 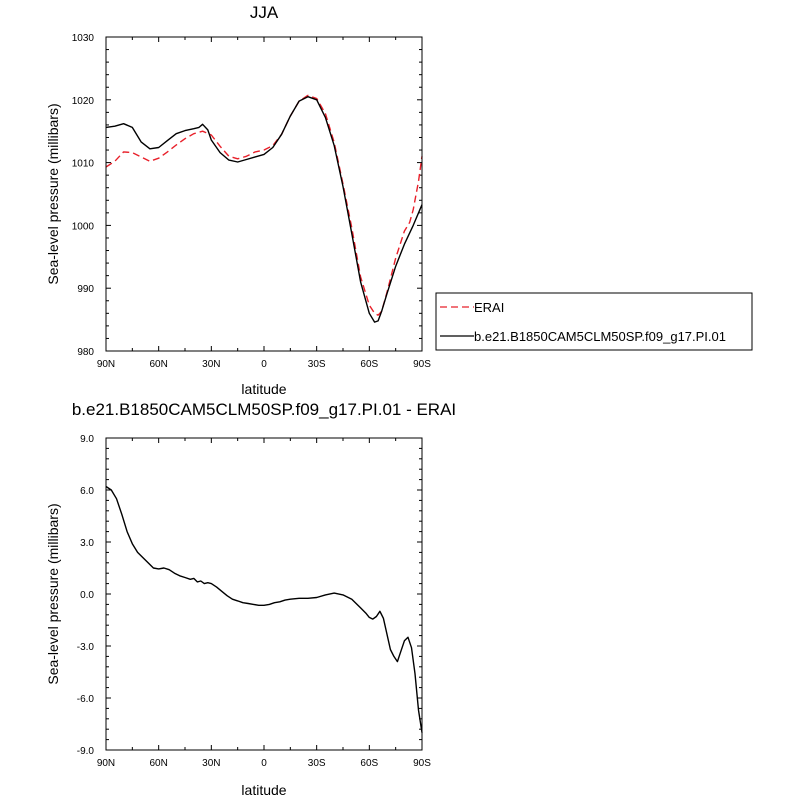 I want to click on top-y-tick-label: 980, so click(x=85, y=352).